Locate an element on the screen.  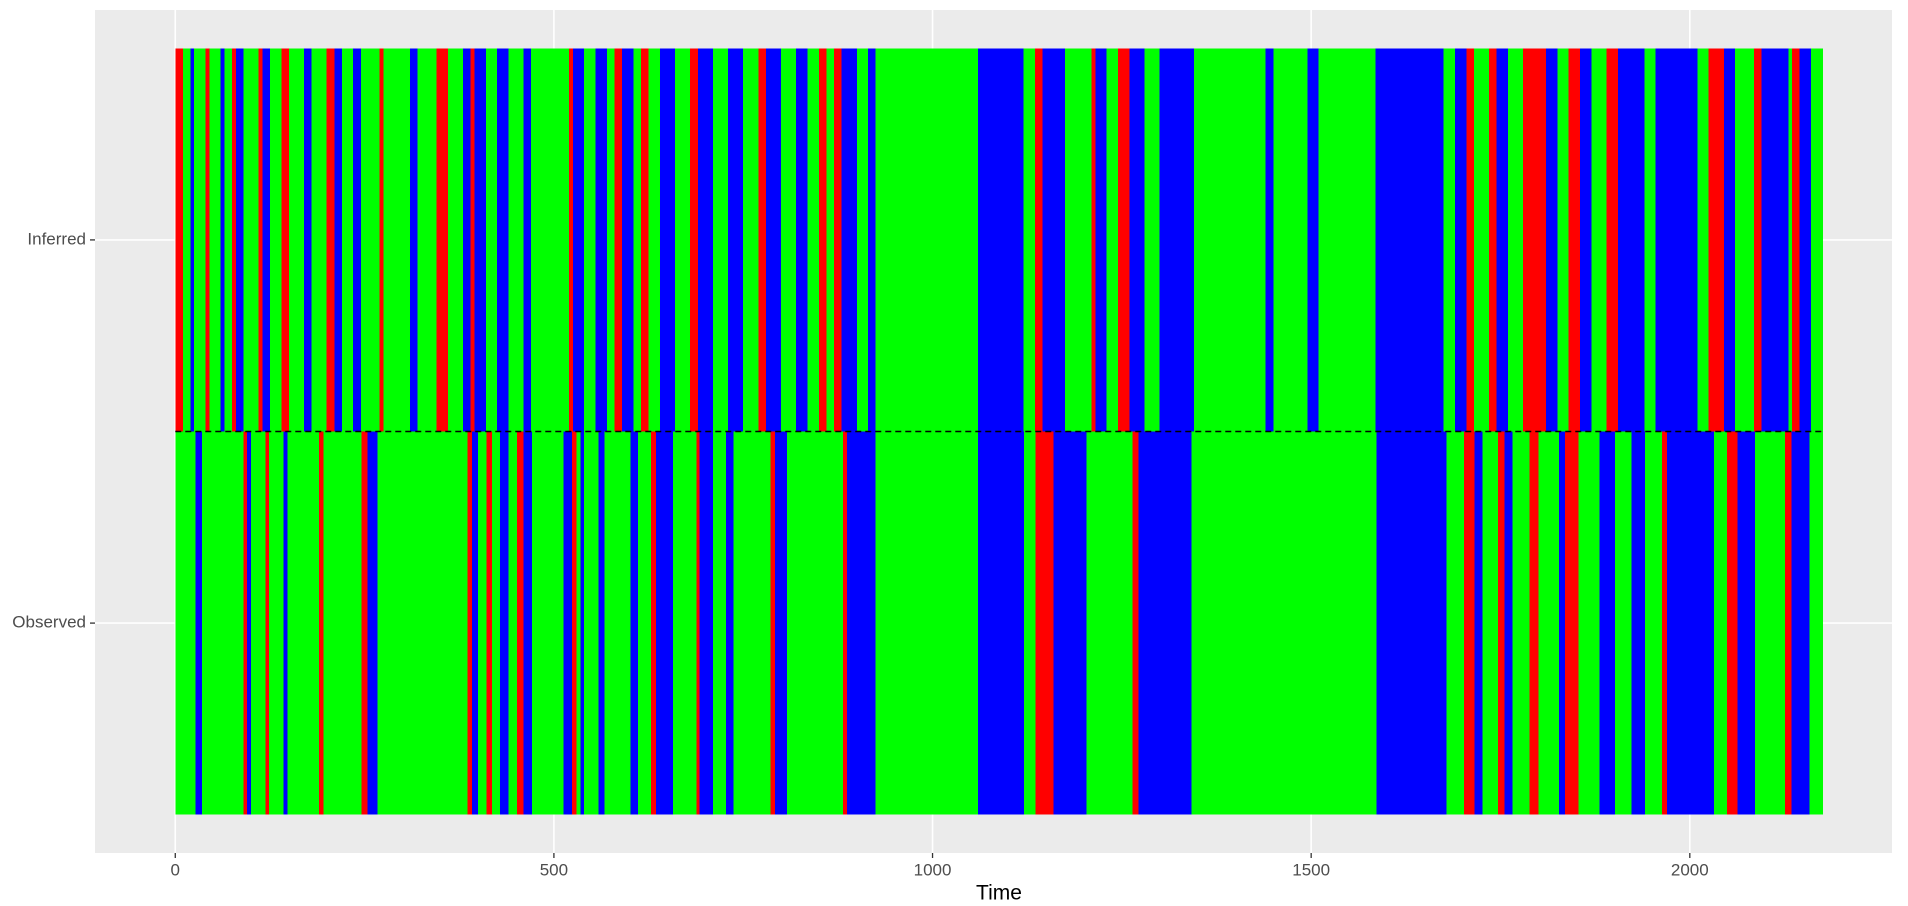
x-tick-label: 1500 is located at coordinates (1311, 869).